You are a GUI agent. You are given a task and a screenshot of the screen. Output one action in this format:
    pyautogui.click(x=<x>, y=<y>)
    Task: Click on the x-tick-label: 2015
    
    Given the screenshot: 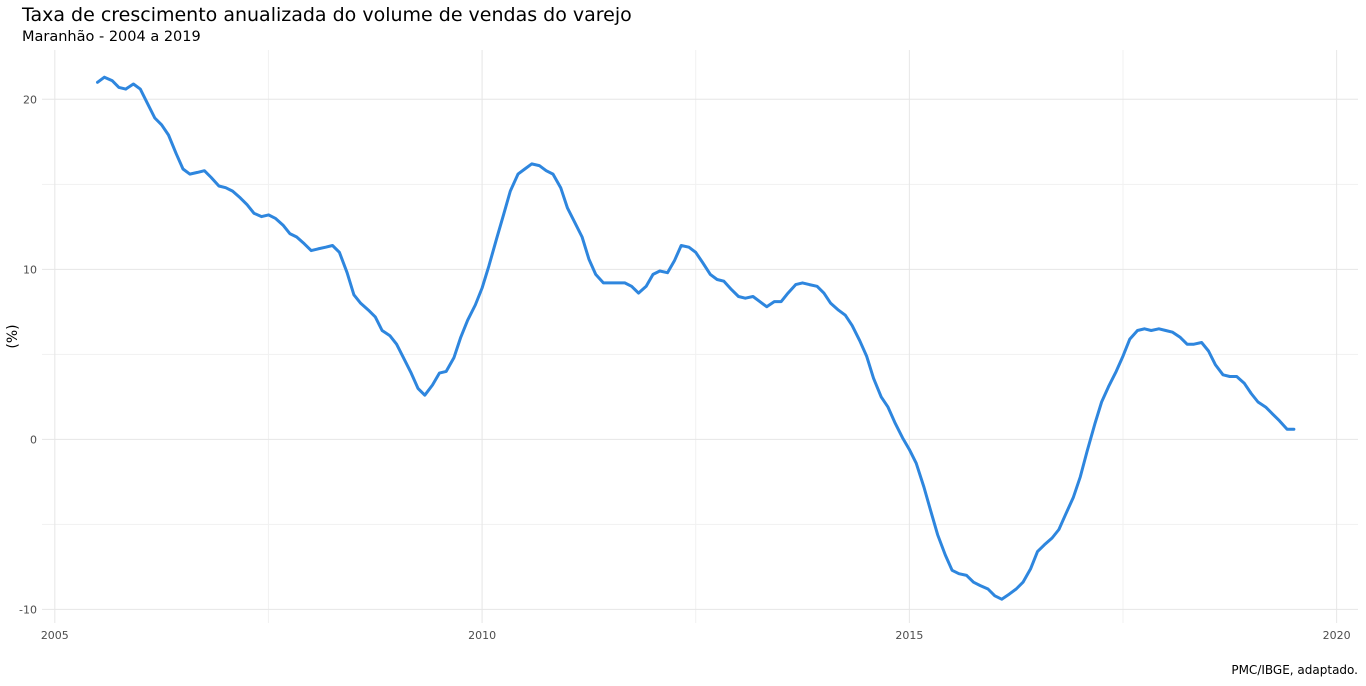 What is the action you would take?
    pyautogui.click(x=909, y=635)
    